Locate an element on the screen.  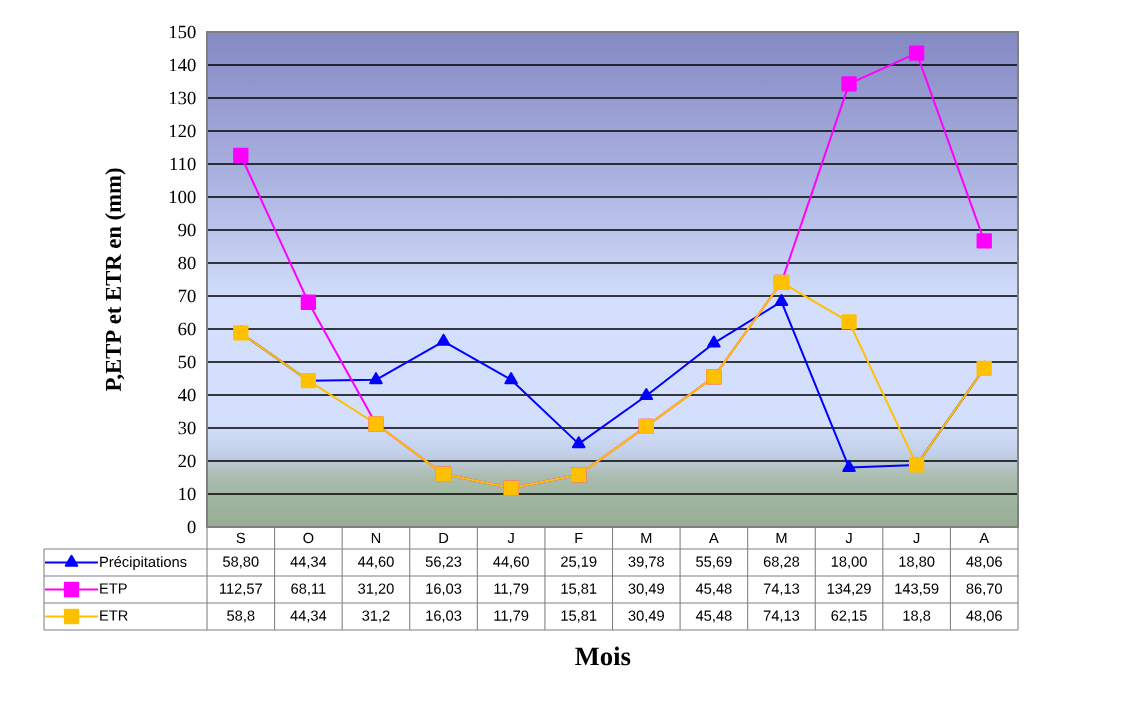
data-label: 58,80 is located at coordinates (241, 562).